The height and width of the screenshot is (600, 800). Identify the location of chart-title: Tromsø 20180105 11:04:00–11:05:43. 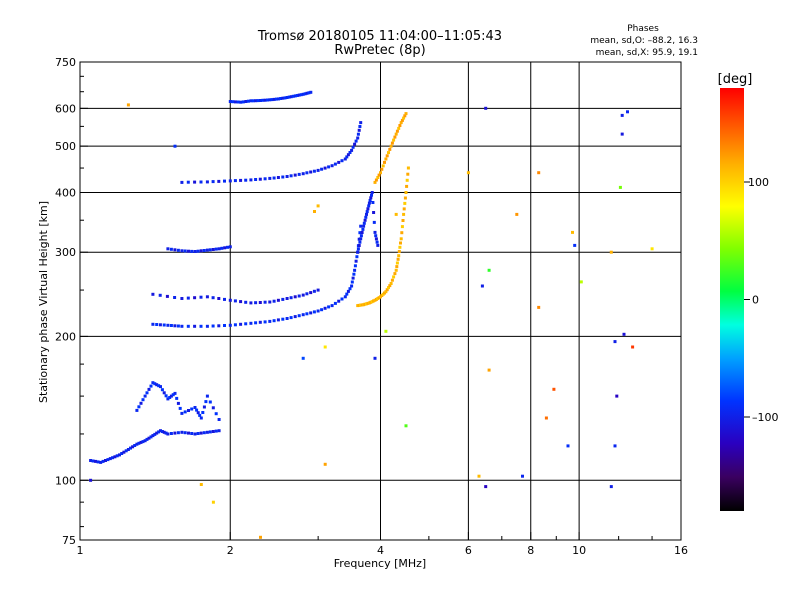
(379, 36).